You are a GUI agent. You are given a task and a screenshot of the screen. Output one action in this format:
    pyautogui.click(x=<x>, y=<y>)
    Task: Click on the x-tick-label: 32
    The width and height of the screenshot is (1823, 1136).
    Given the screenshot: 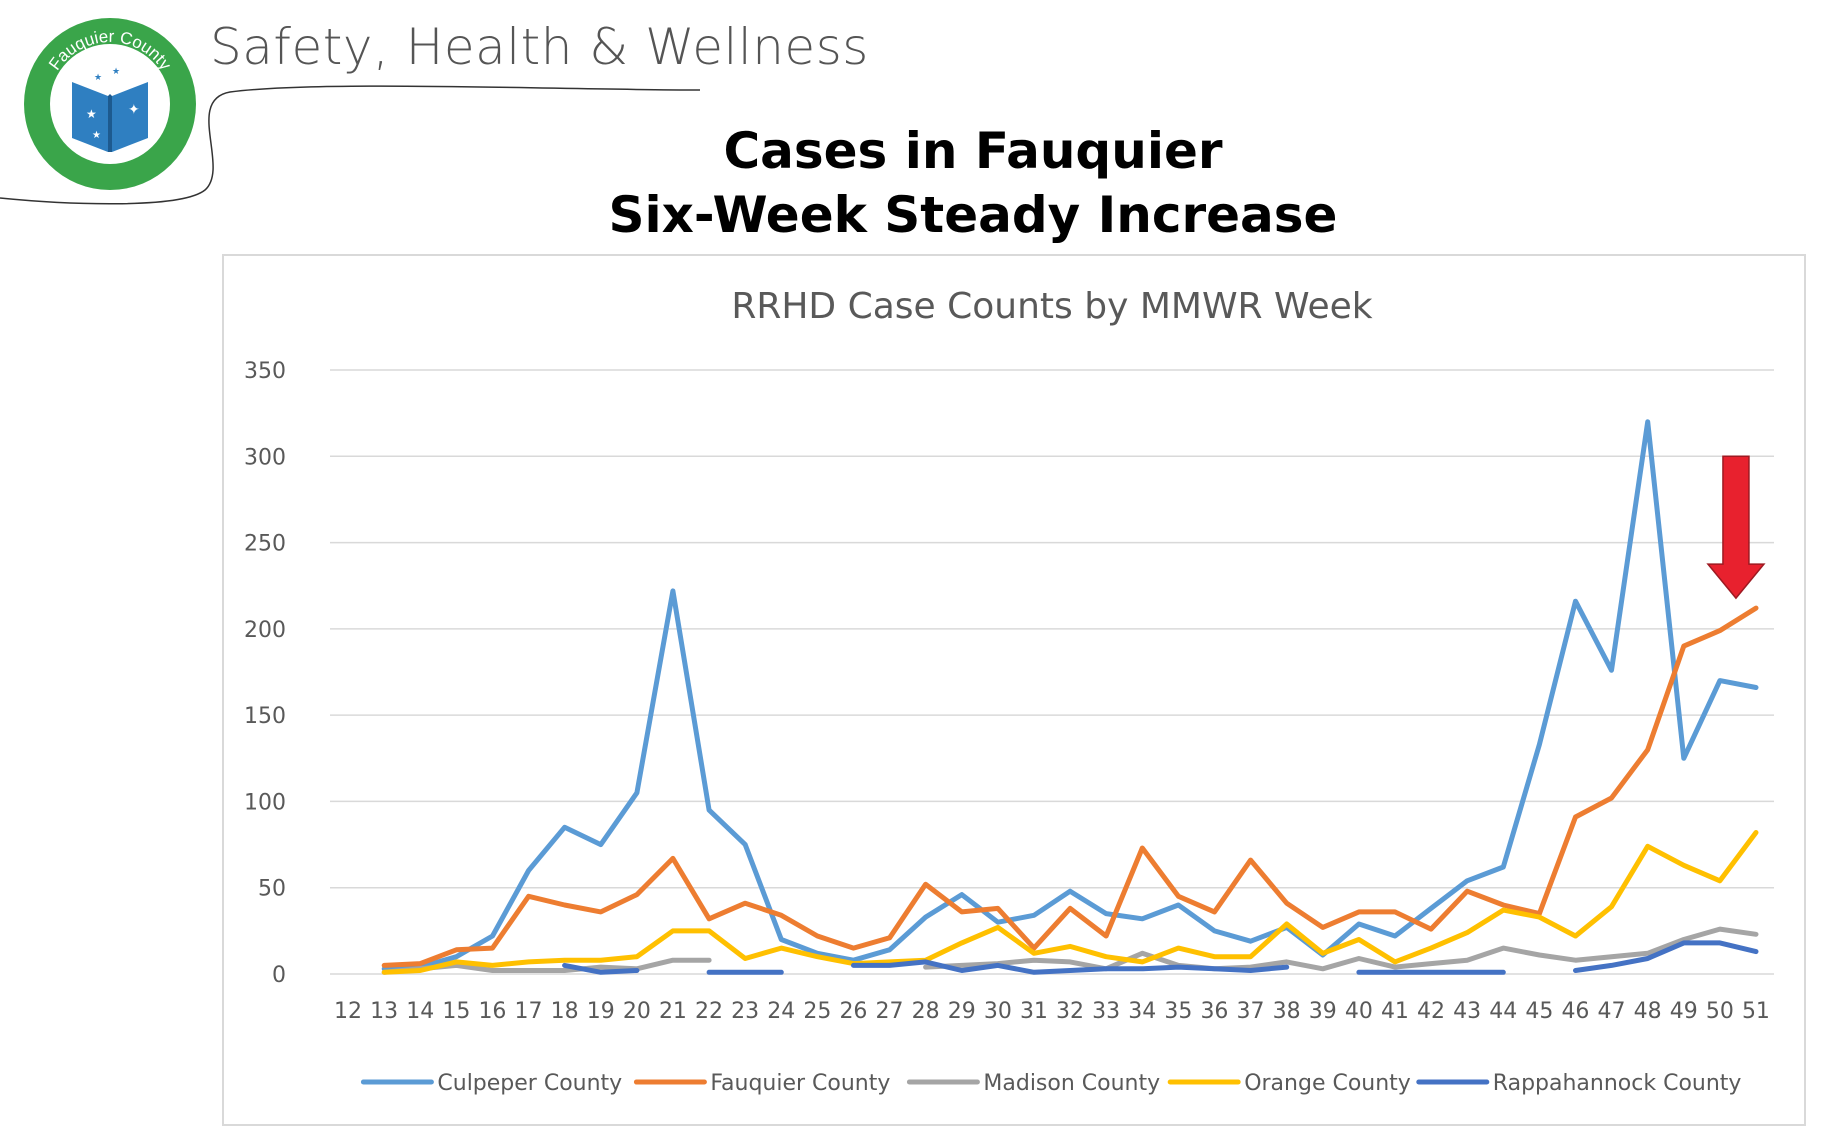 What is the action you would take?
    pyautogui.click(x=1070, y=1011)
    